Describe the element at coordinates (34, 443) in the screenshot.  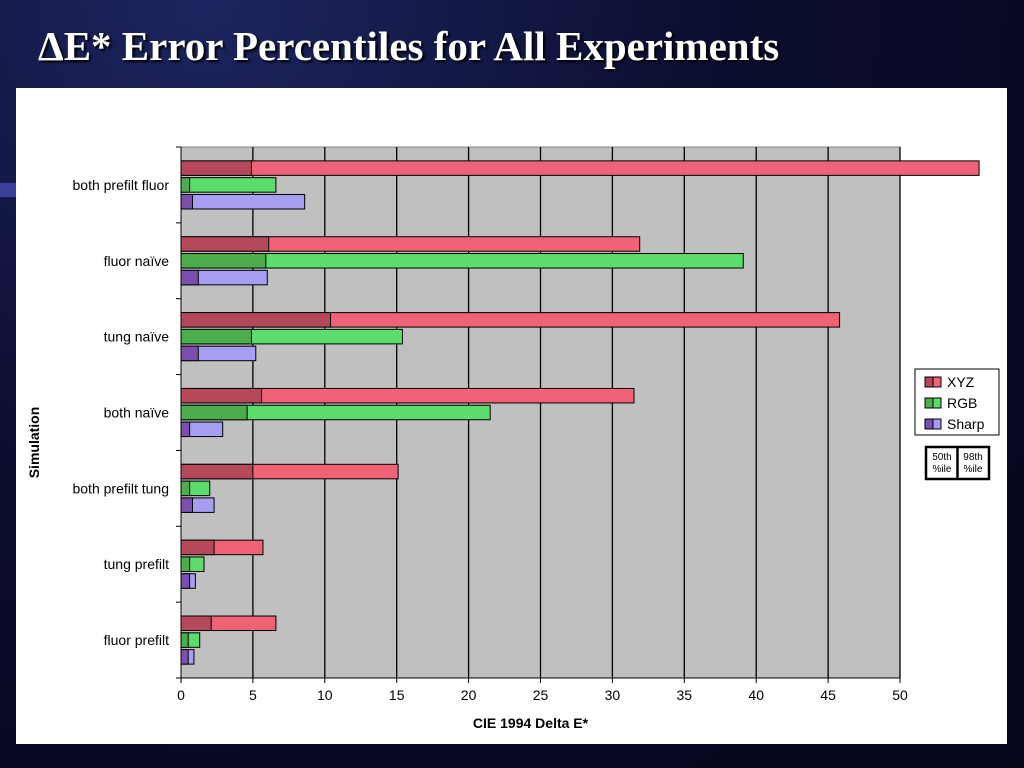
I see `y-axis-title: Simulation` at that location.